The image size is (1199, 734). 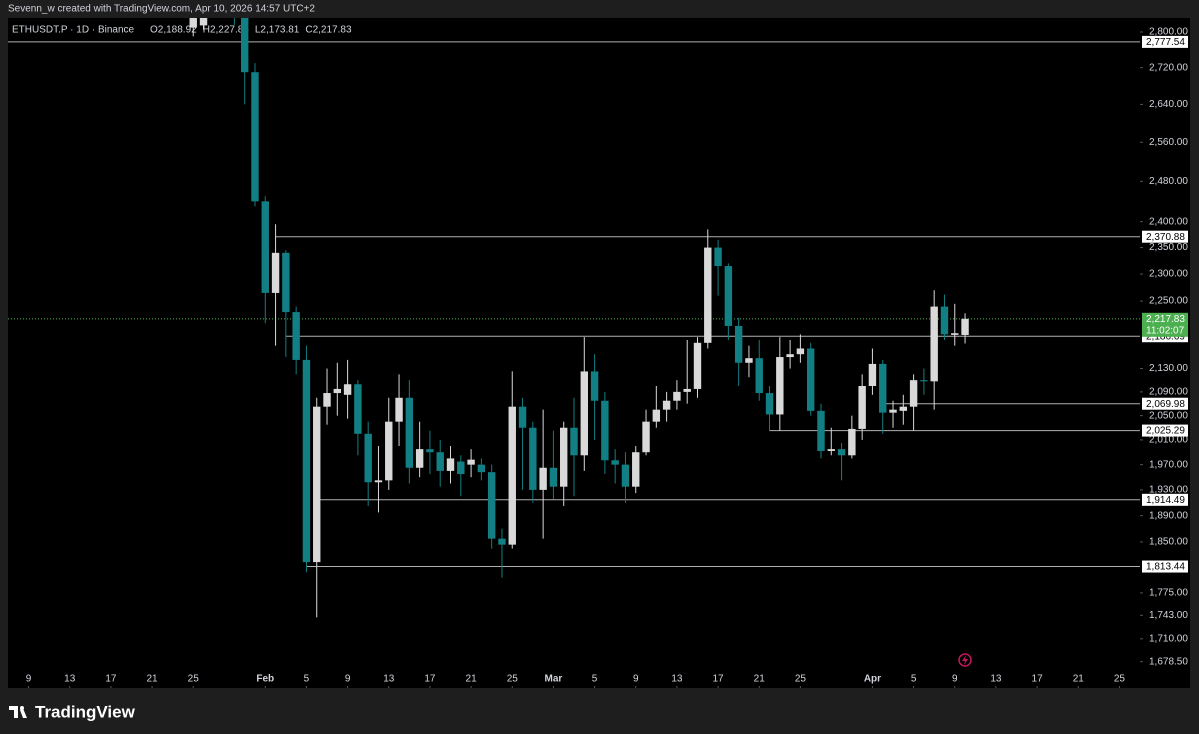 What do you see at coordinates (265, 679) in the screenshot?
I see `x-tick-label: Feb` at bounding box center [265, 679].